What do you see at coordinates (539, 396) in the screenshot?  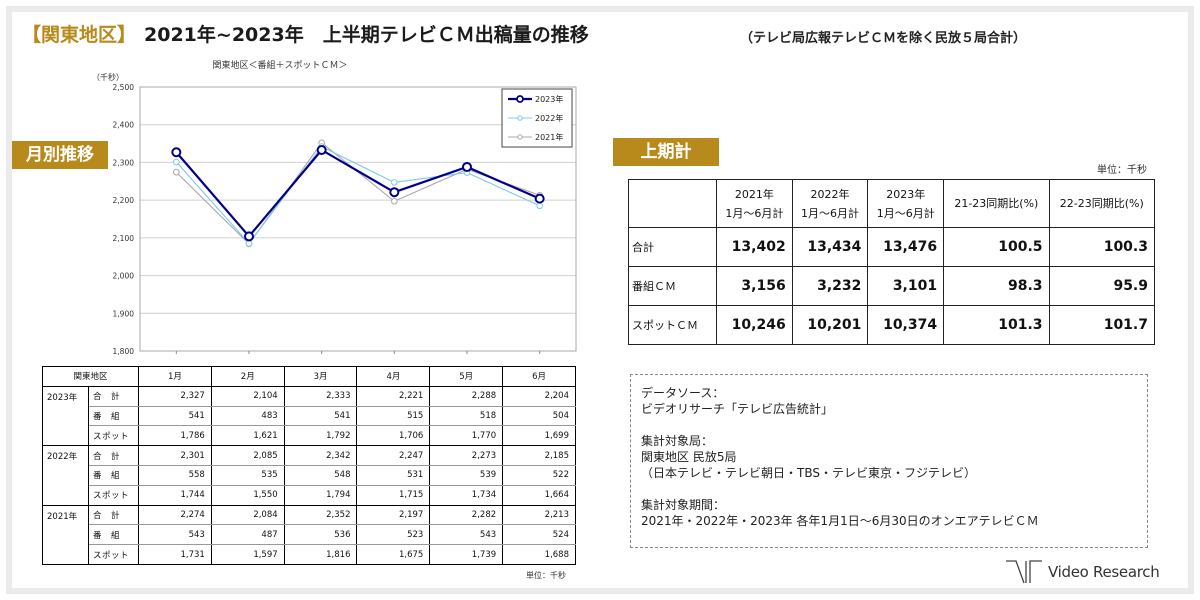 I see `table-cell: 2,204` at bounding box center [539, 396].